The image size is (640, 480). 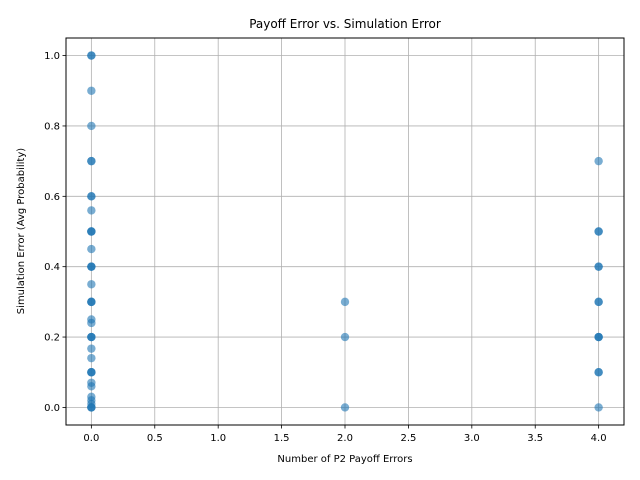 I want to click on x-tick-label: 1.0, so click(x=218, y=438).